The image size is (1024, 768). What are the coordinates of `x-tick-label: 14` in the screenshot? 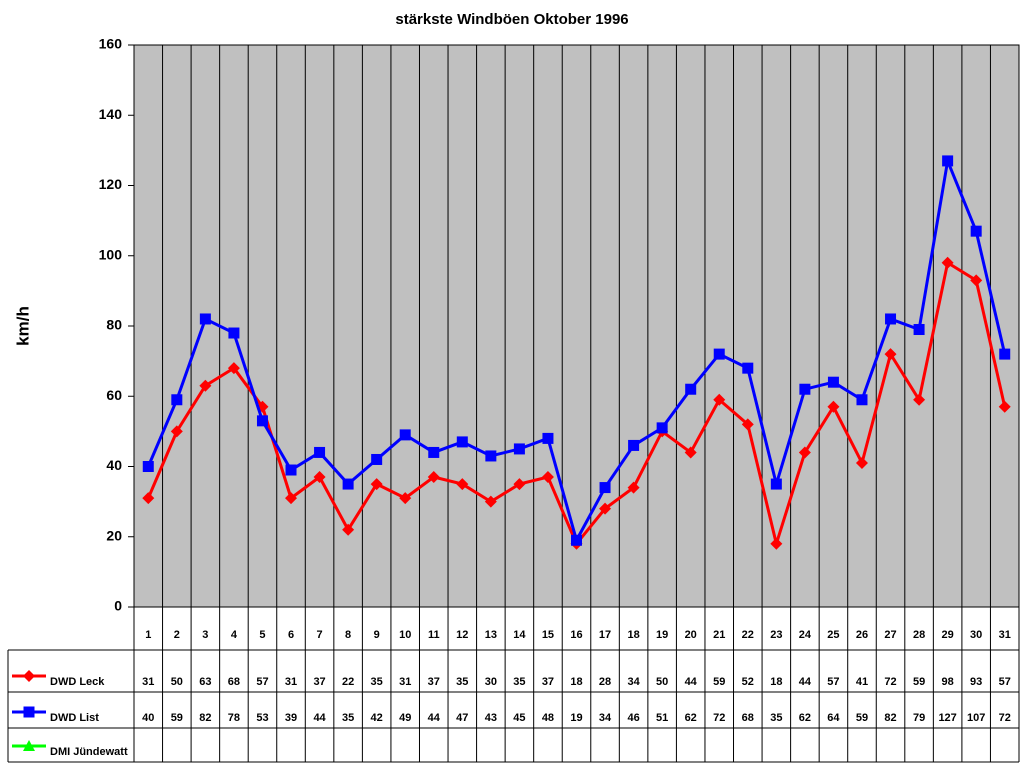 It's located at (519, 635).